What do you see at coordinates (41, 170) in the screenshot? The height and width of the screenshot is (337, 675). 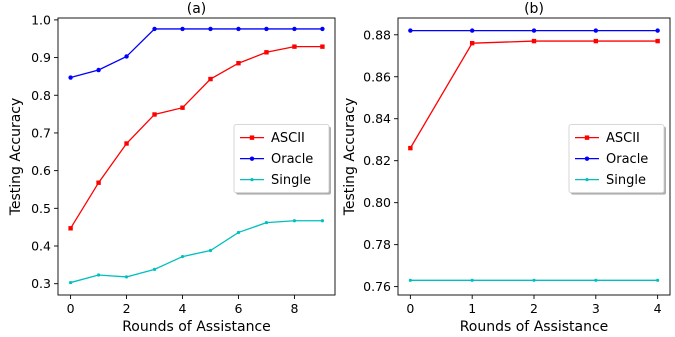 I see `y-tick-label: 0.6` at bounding box center [41, 170].